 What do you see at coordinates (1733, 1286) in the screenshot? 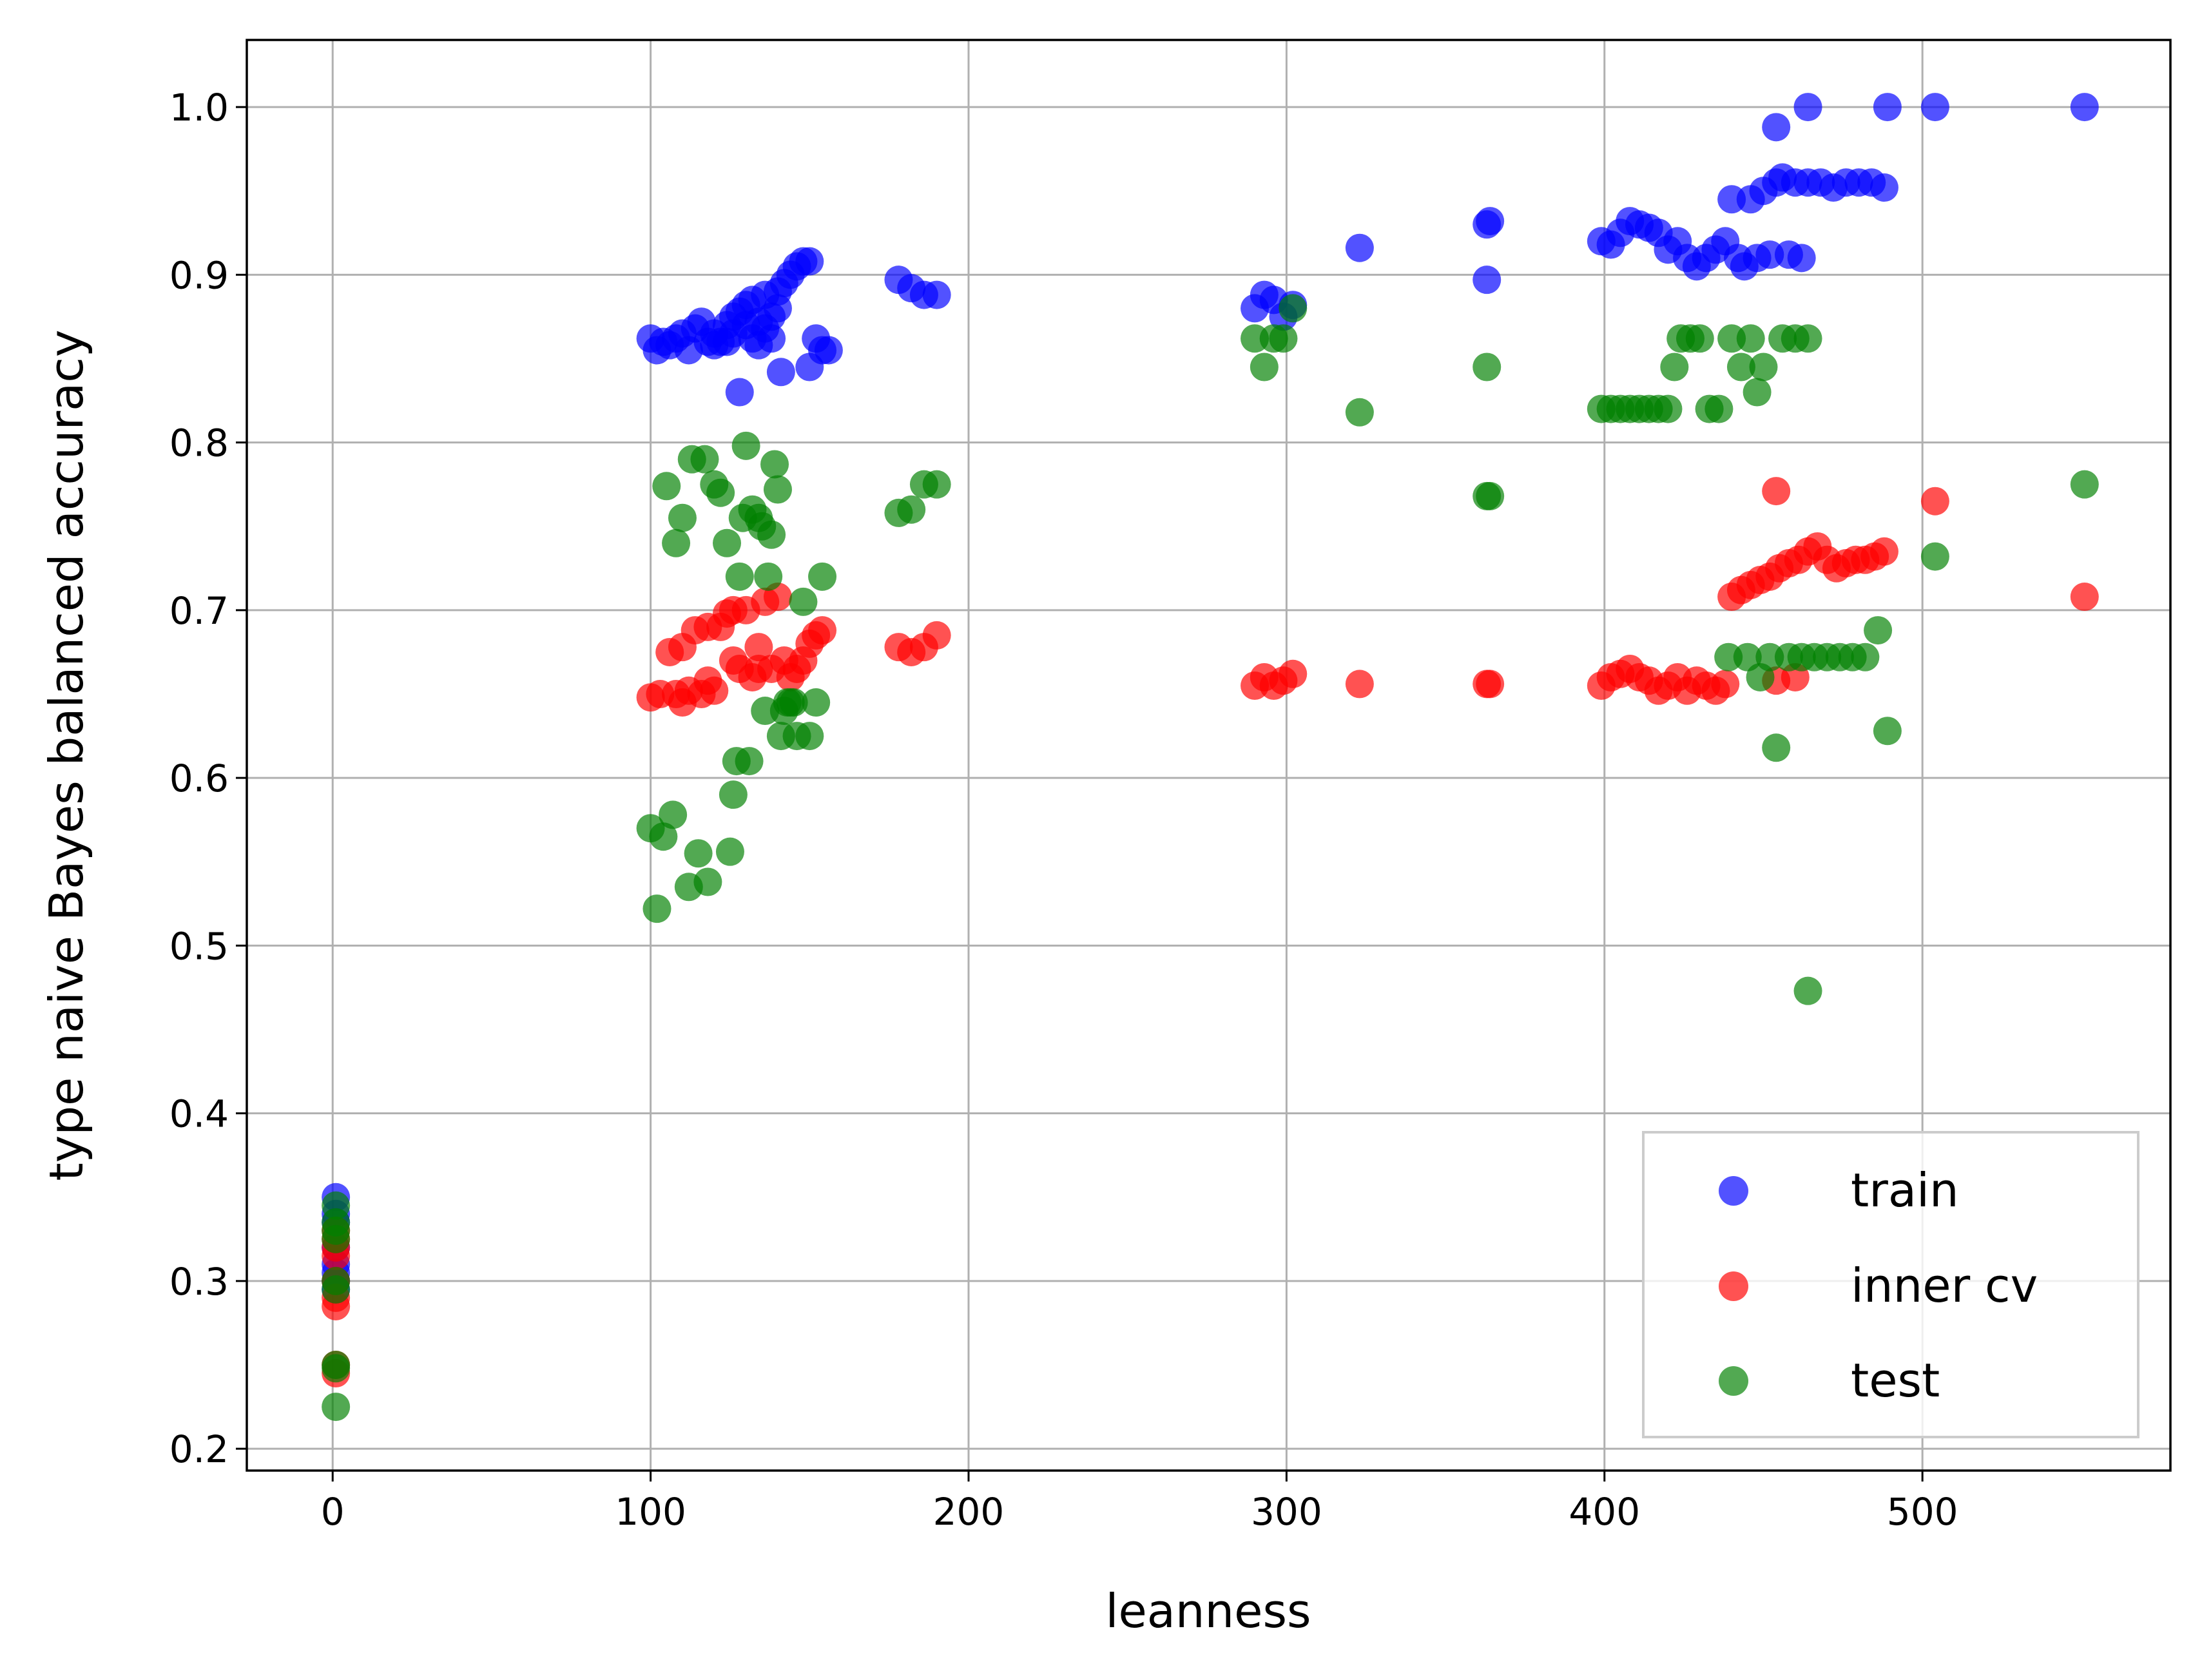
I see `legend-marker-inner-cv` at bounding box center [1733, 1286].